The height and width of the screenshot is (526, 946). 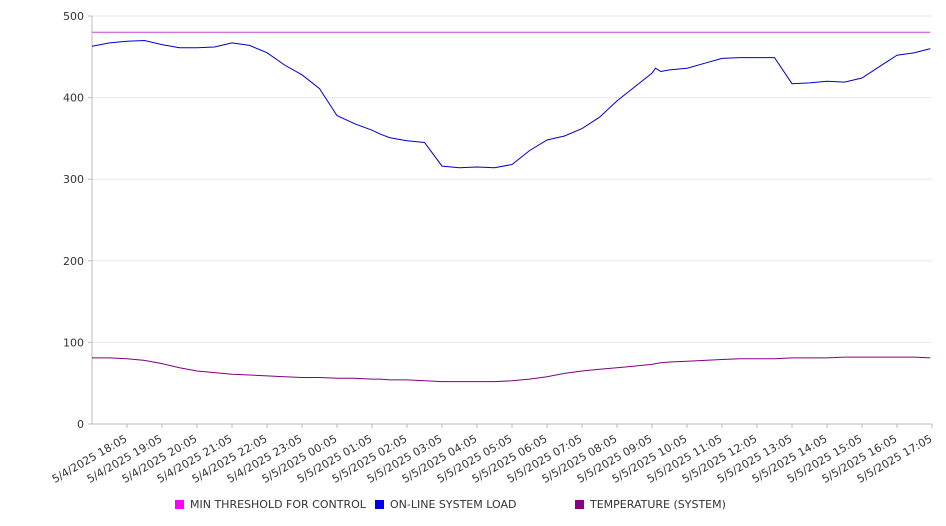 What do you see at coordinates (73, 342) in the screenshot?
I see `y-tick-label: 100` at bounding box center [73, 342].